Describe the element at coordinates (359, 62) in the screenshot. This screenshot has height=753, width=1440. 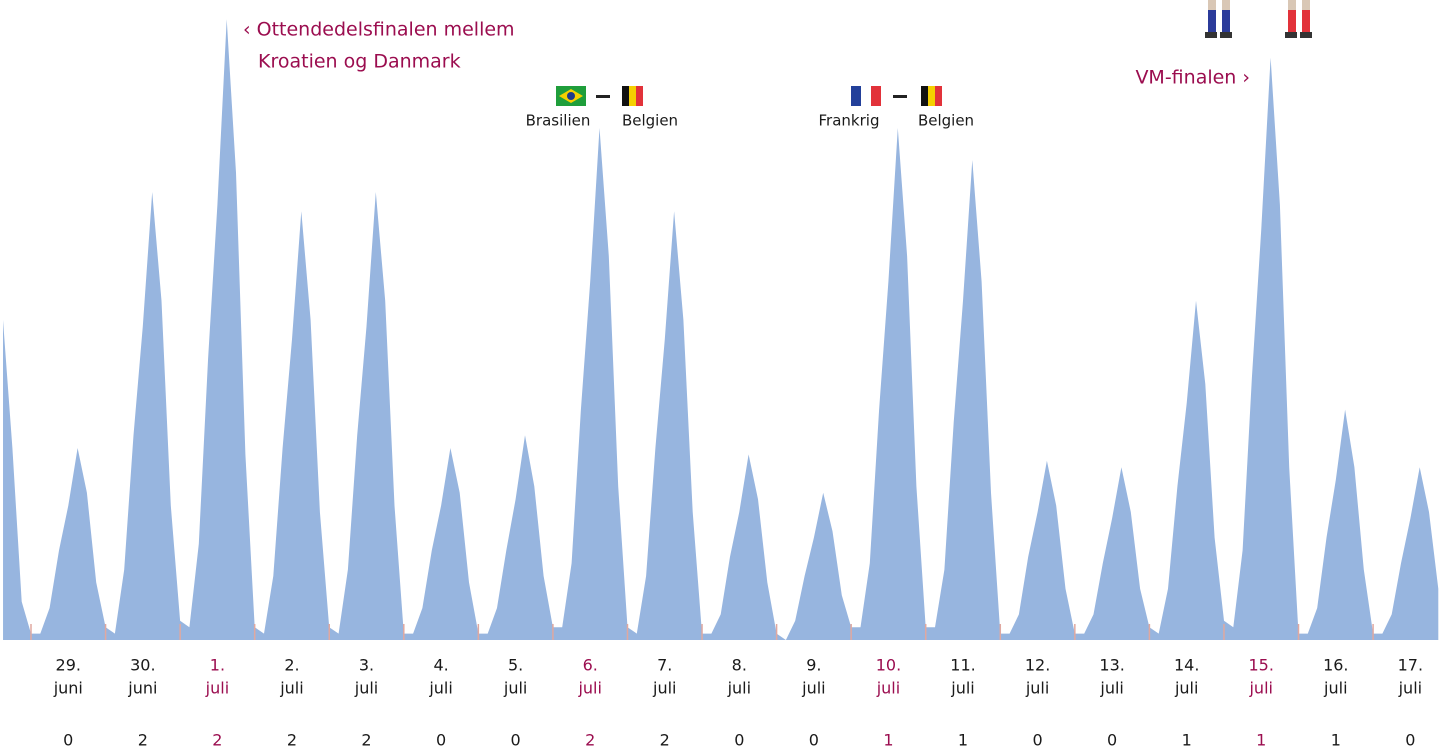
I see `annotation: Kroatien og Danmark` at that location.